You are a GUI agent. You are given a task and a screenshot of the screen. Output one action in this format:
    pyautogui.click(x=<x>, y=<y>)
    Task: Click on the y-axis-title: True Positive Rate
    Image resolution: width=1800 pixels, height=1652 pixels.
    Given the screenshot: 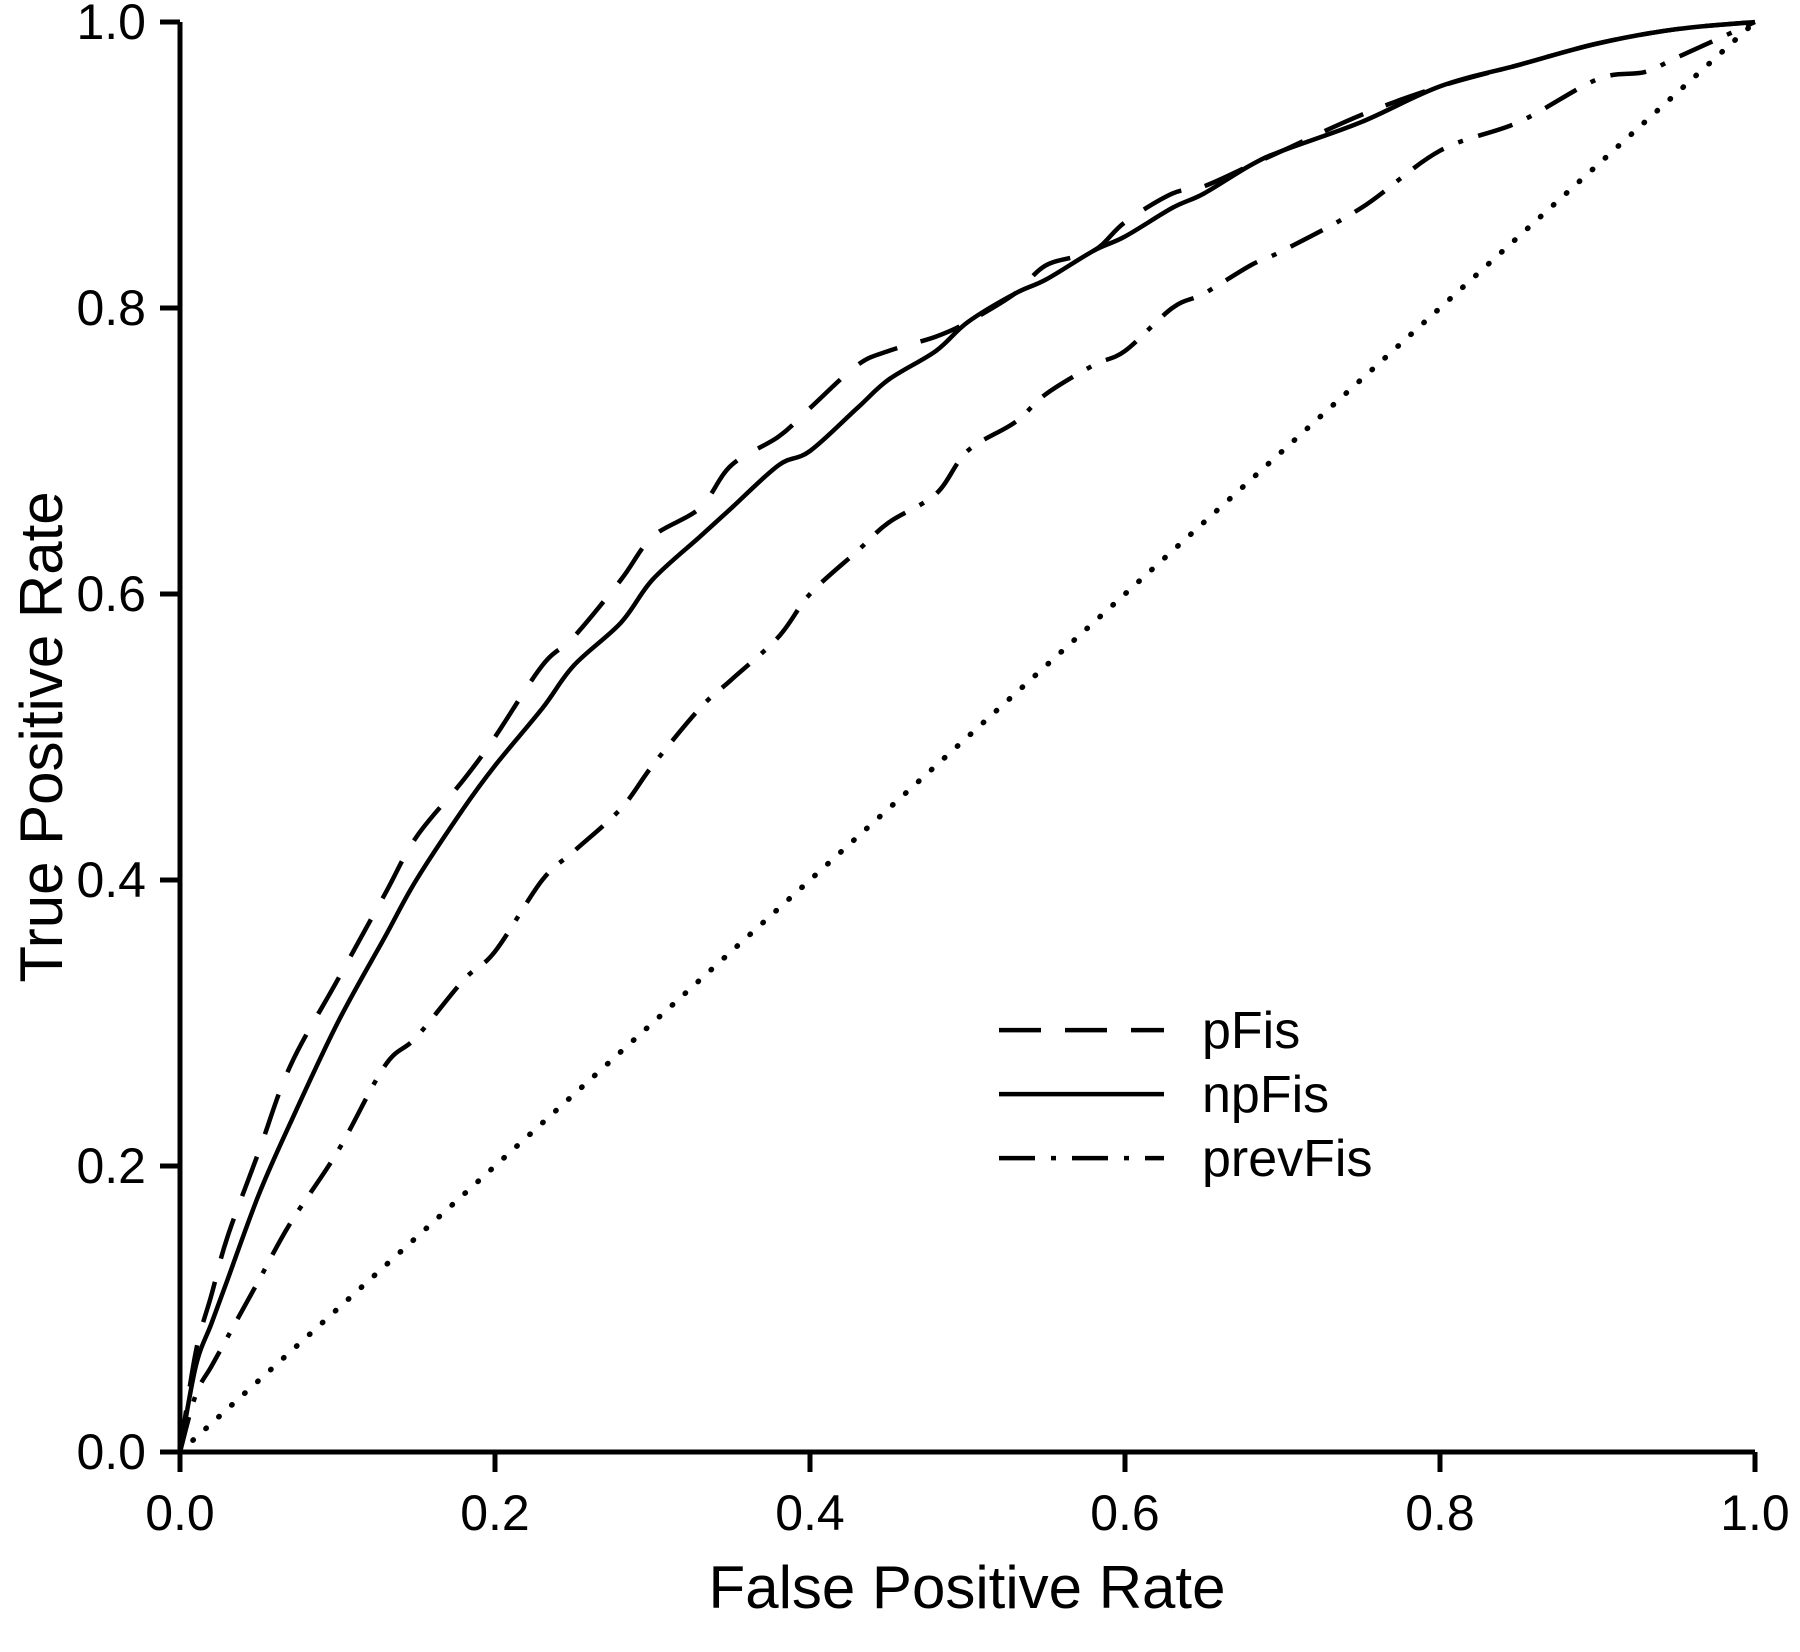 What is the action you would take?
    pyautogui.click(x=41, y=736)
    